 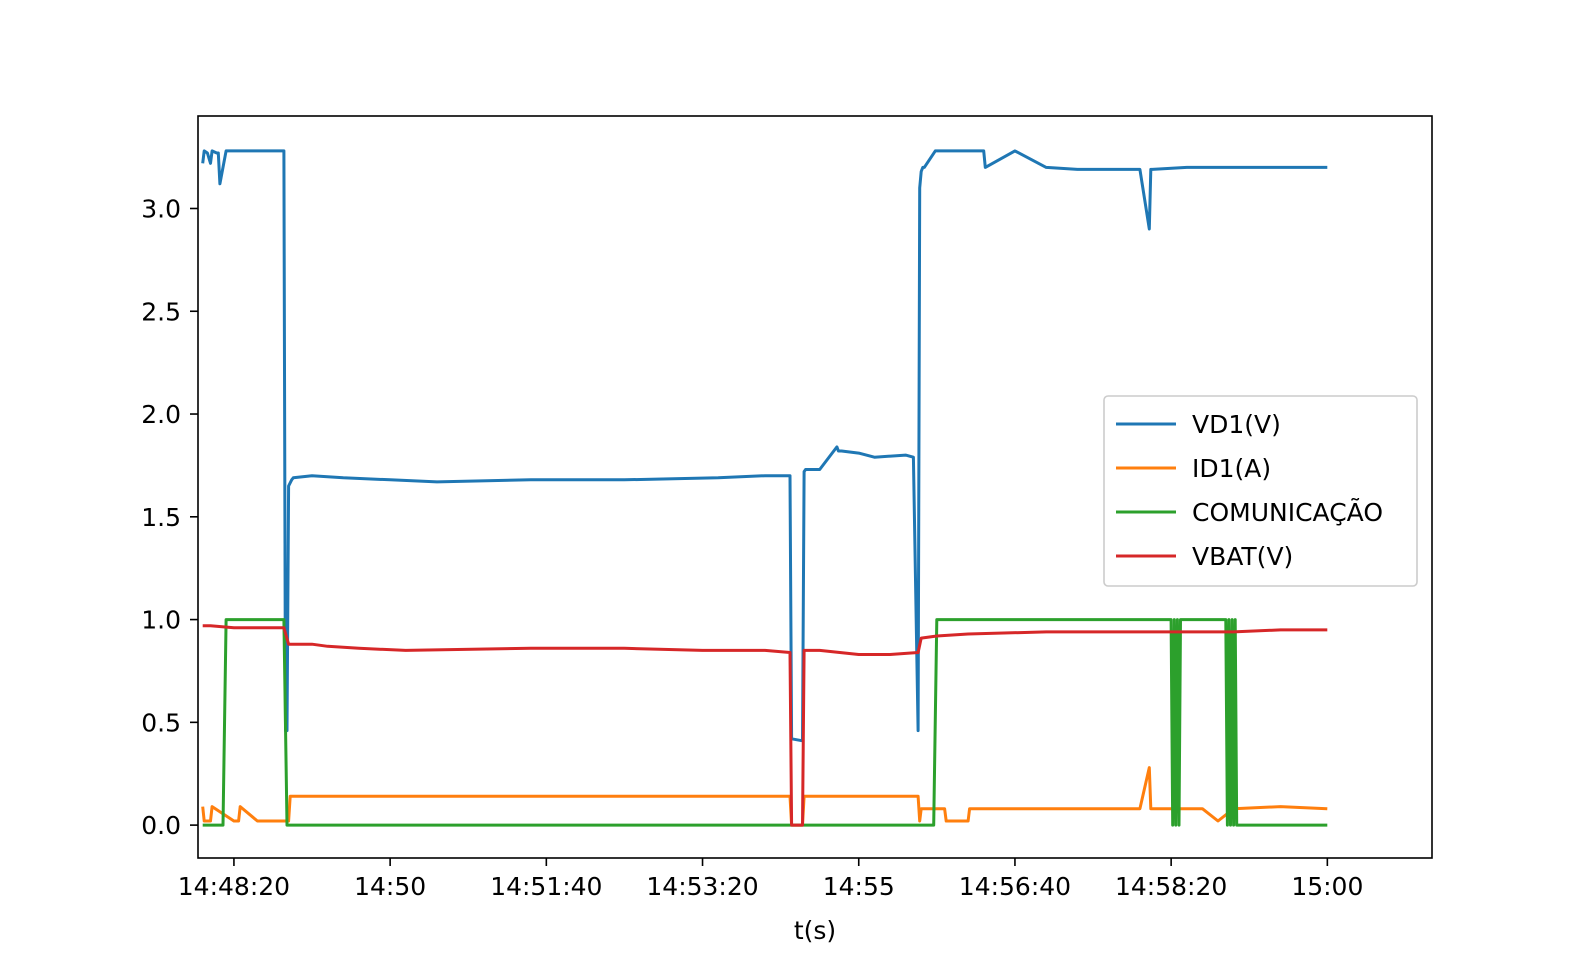 I want to click on x-tick-label: 14:58:20, so click(x=1171, y=886).